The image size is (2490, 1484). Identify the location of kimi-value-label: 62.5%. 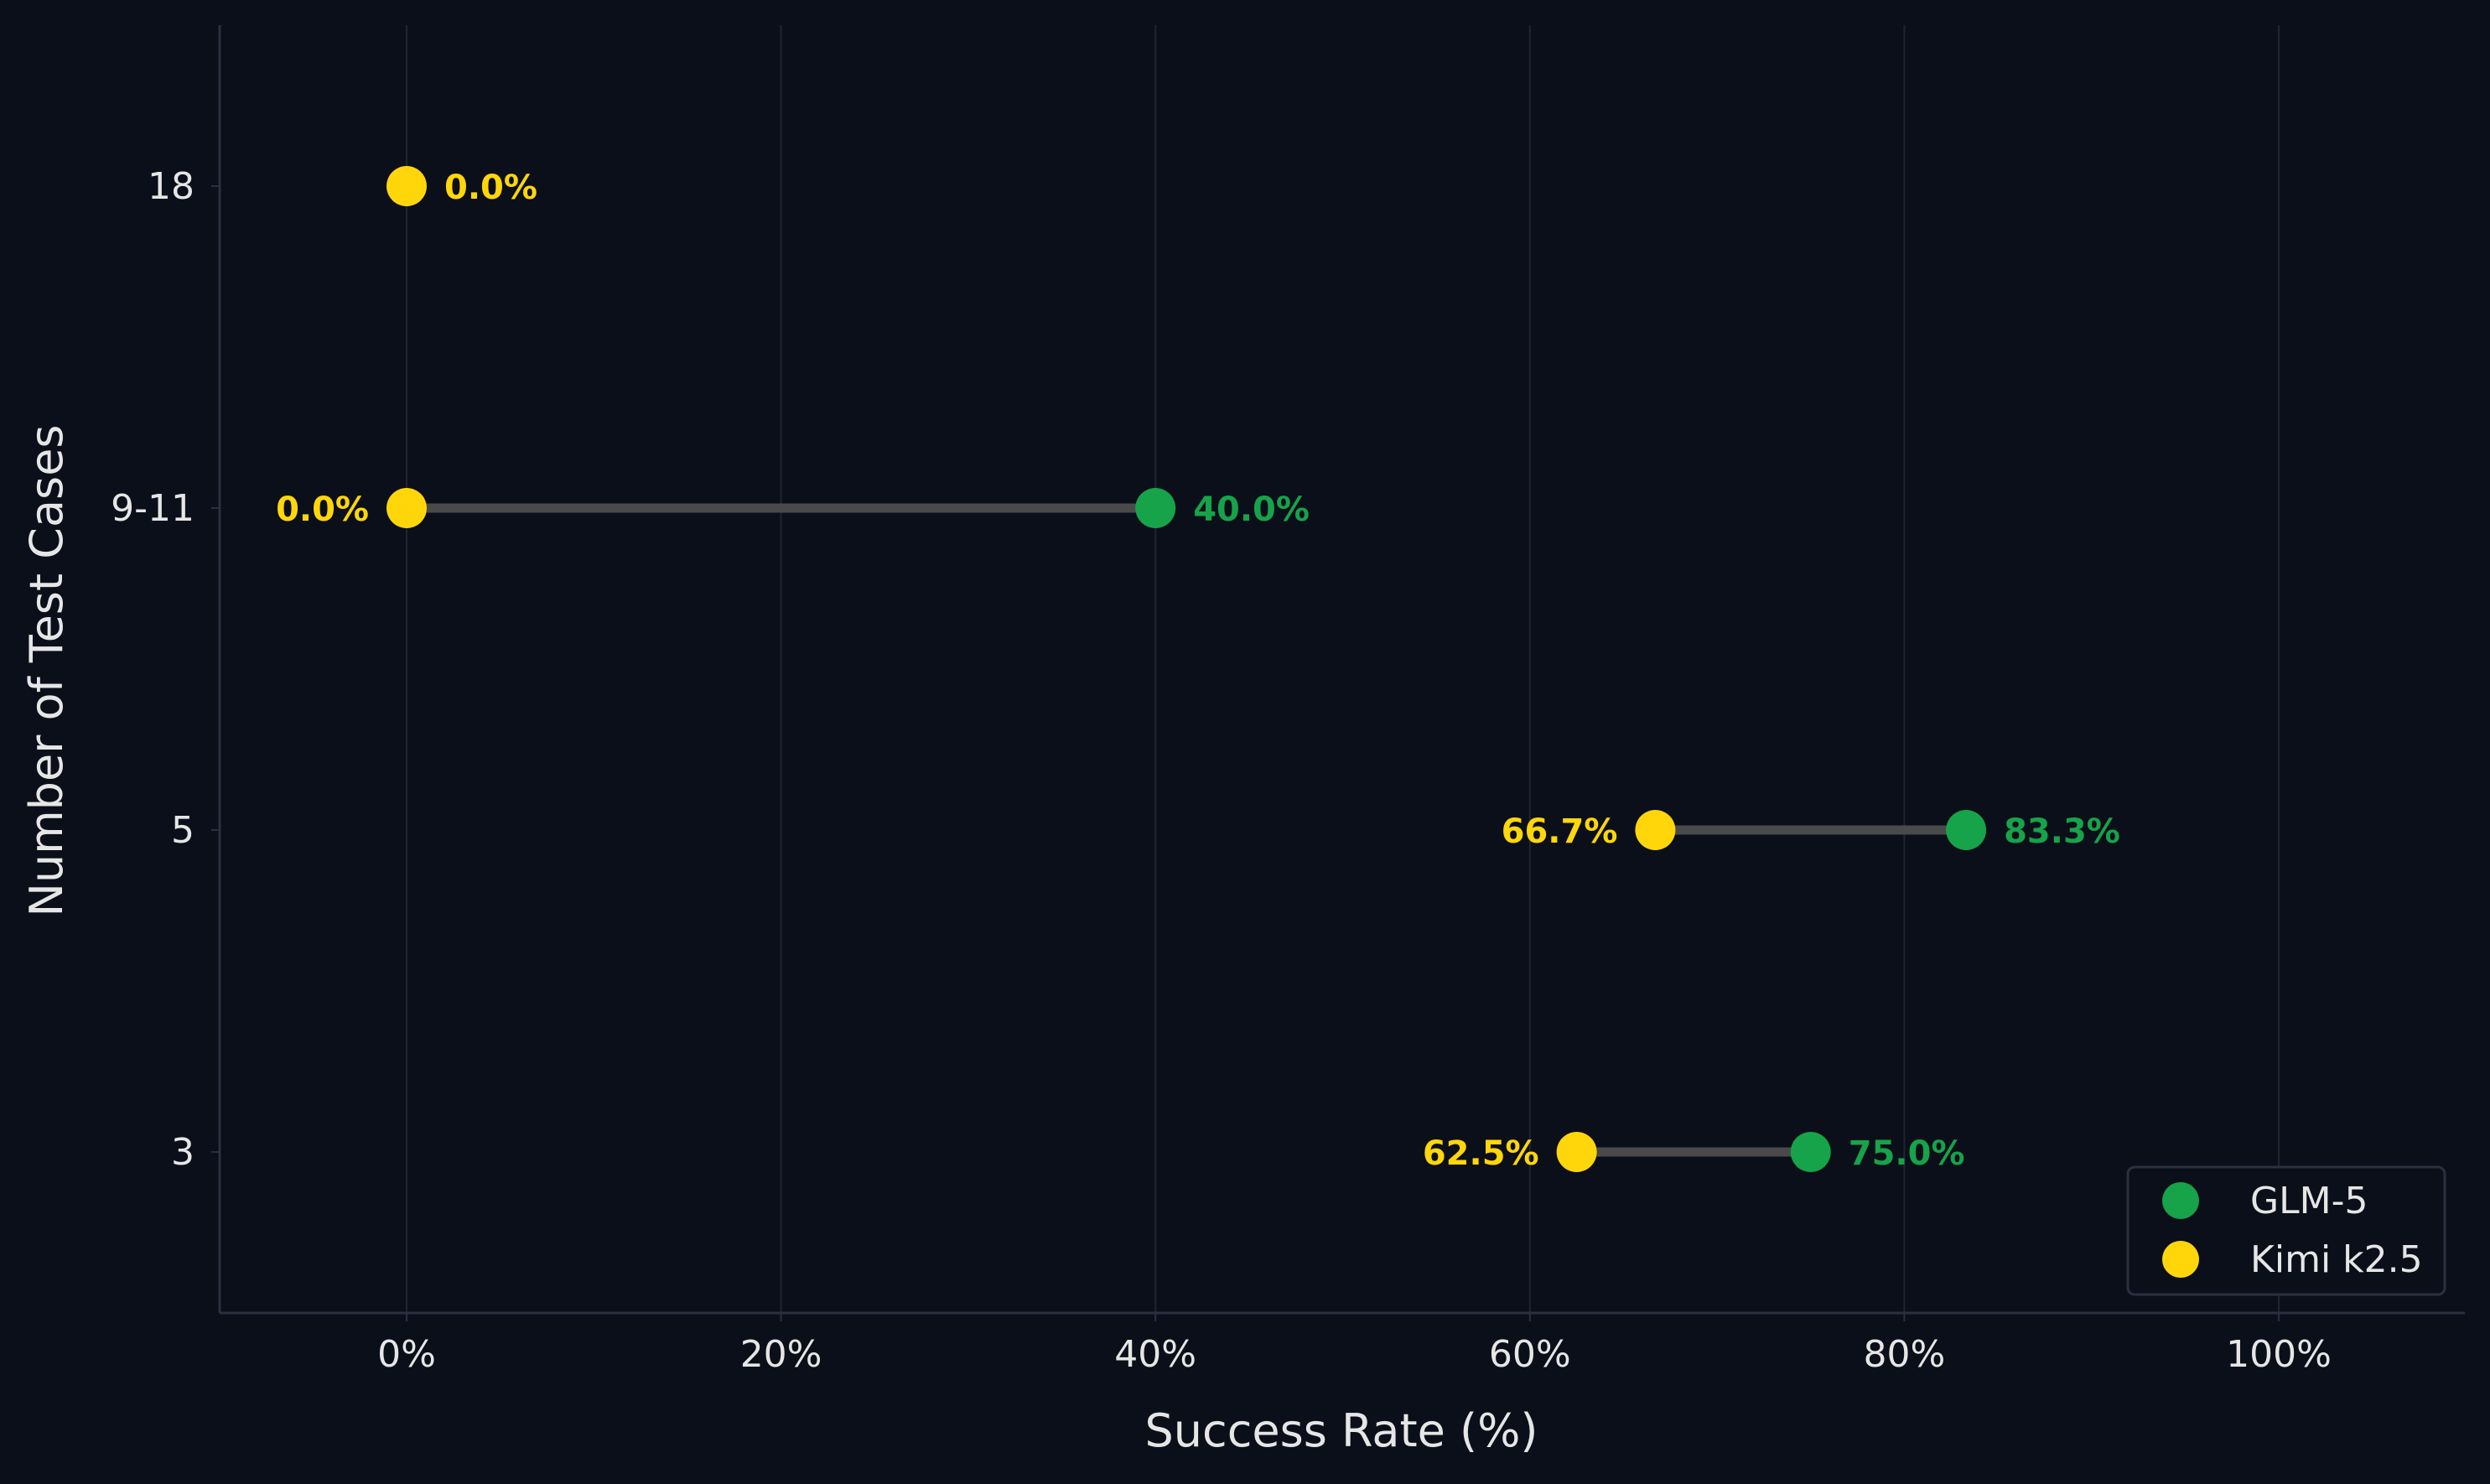
(1481, 1153).